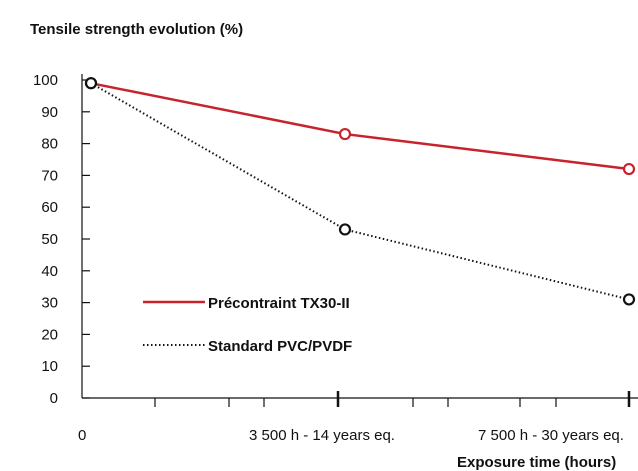 This screenshot has width=638, height=471. Describe the element at coordinates (49, 303) in the screenshot. I see `y-tick-label: 30` at that location.